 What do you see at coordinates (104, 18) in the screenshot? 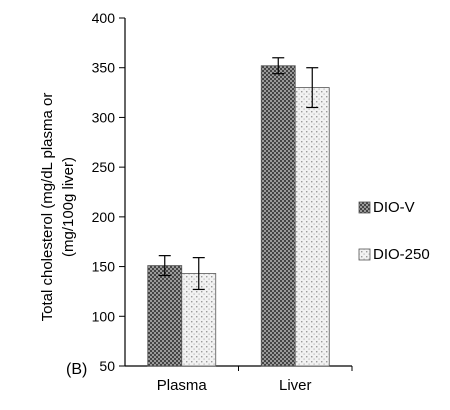
I see `y-tick-label: 400` at bounding box center [104, 18].